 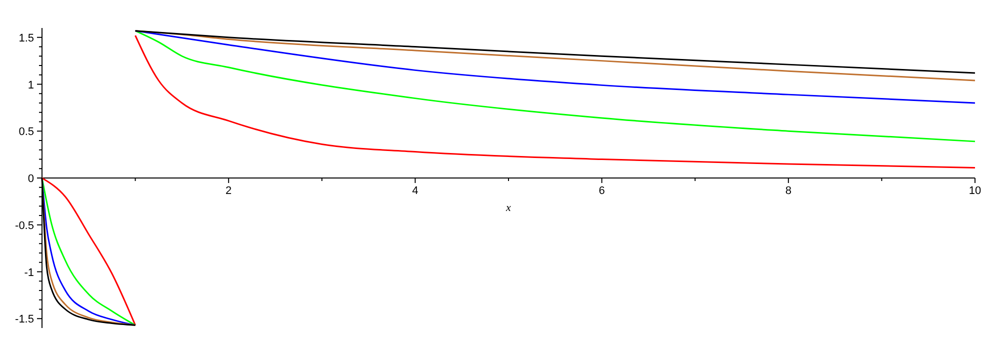 What do you see at coordinates (24, 226) in the screenshot?
I see `y-tick-label: -0.5` at bounding box center [24, 226].